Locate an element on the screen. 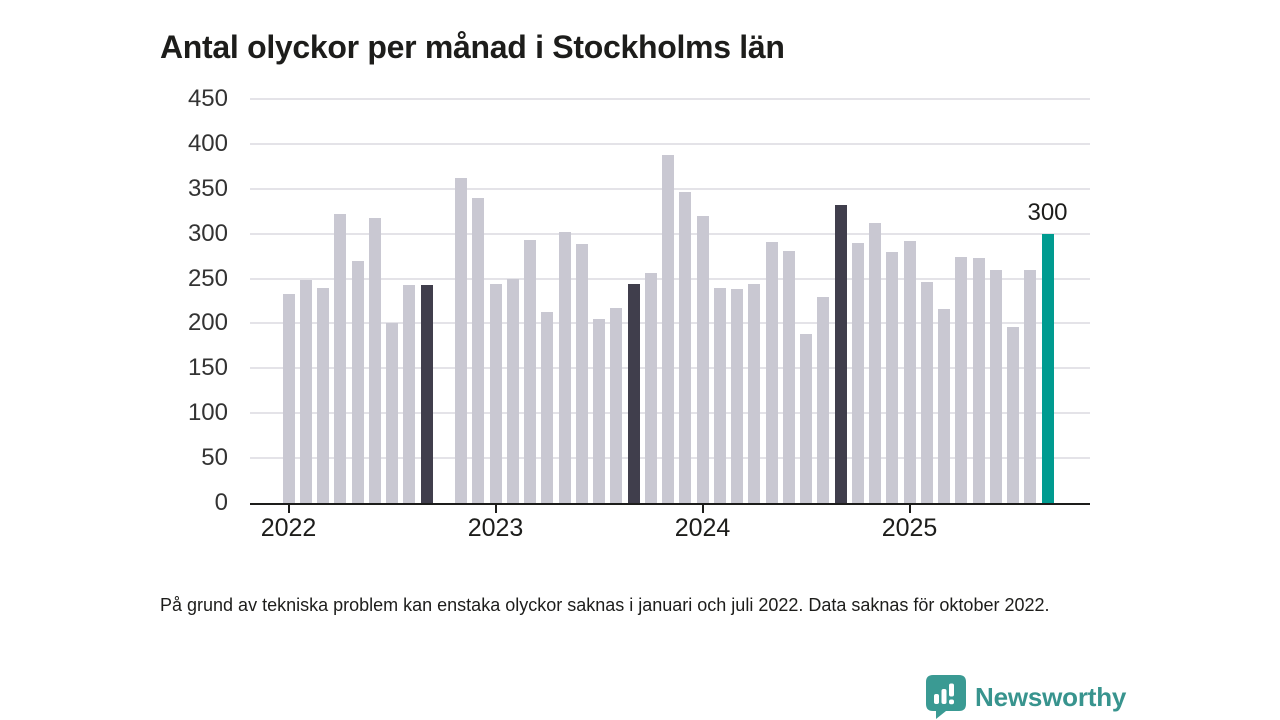 The height and width of the screenshot is (720, 1280). y-axis-label: 350 is located at coordinates (207, 188).